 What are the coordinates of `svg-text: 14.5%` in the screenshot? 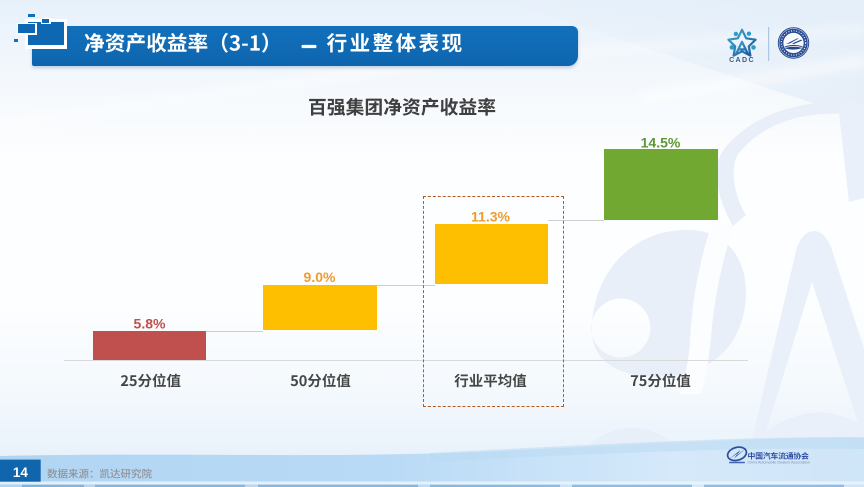 It's located at (661, 142).